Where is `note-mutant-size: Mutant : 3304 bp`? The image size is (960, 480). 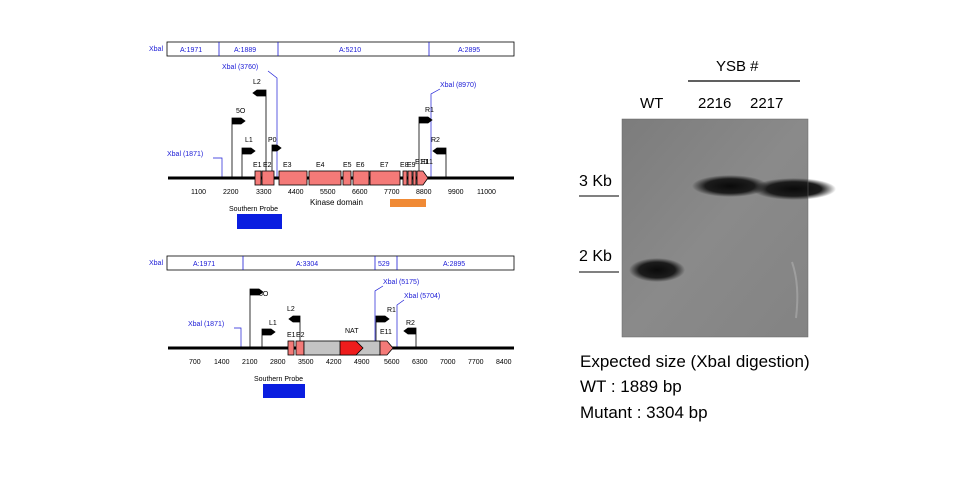 note-mutant-size: Mutant : 3304 bp is located at coordinates (644, 412).